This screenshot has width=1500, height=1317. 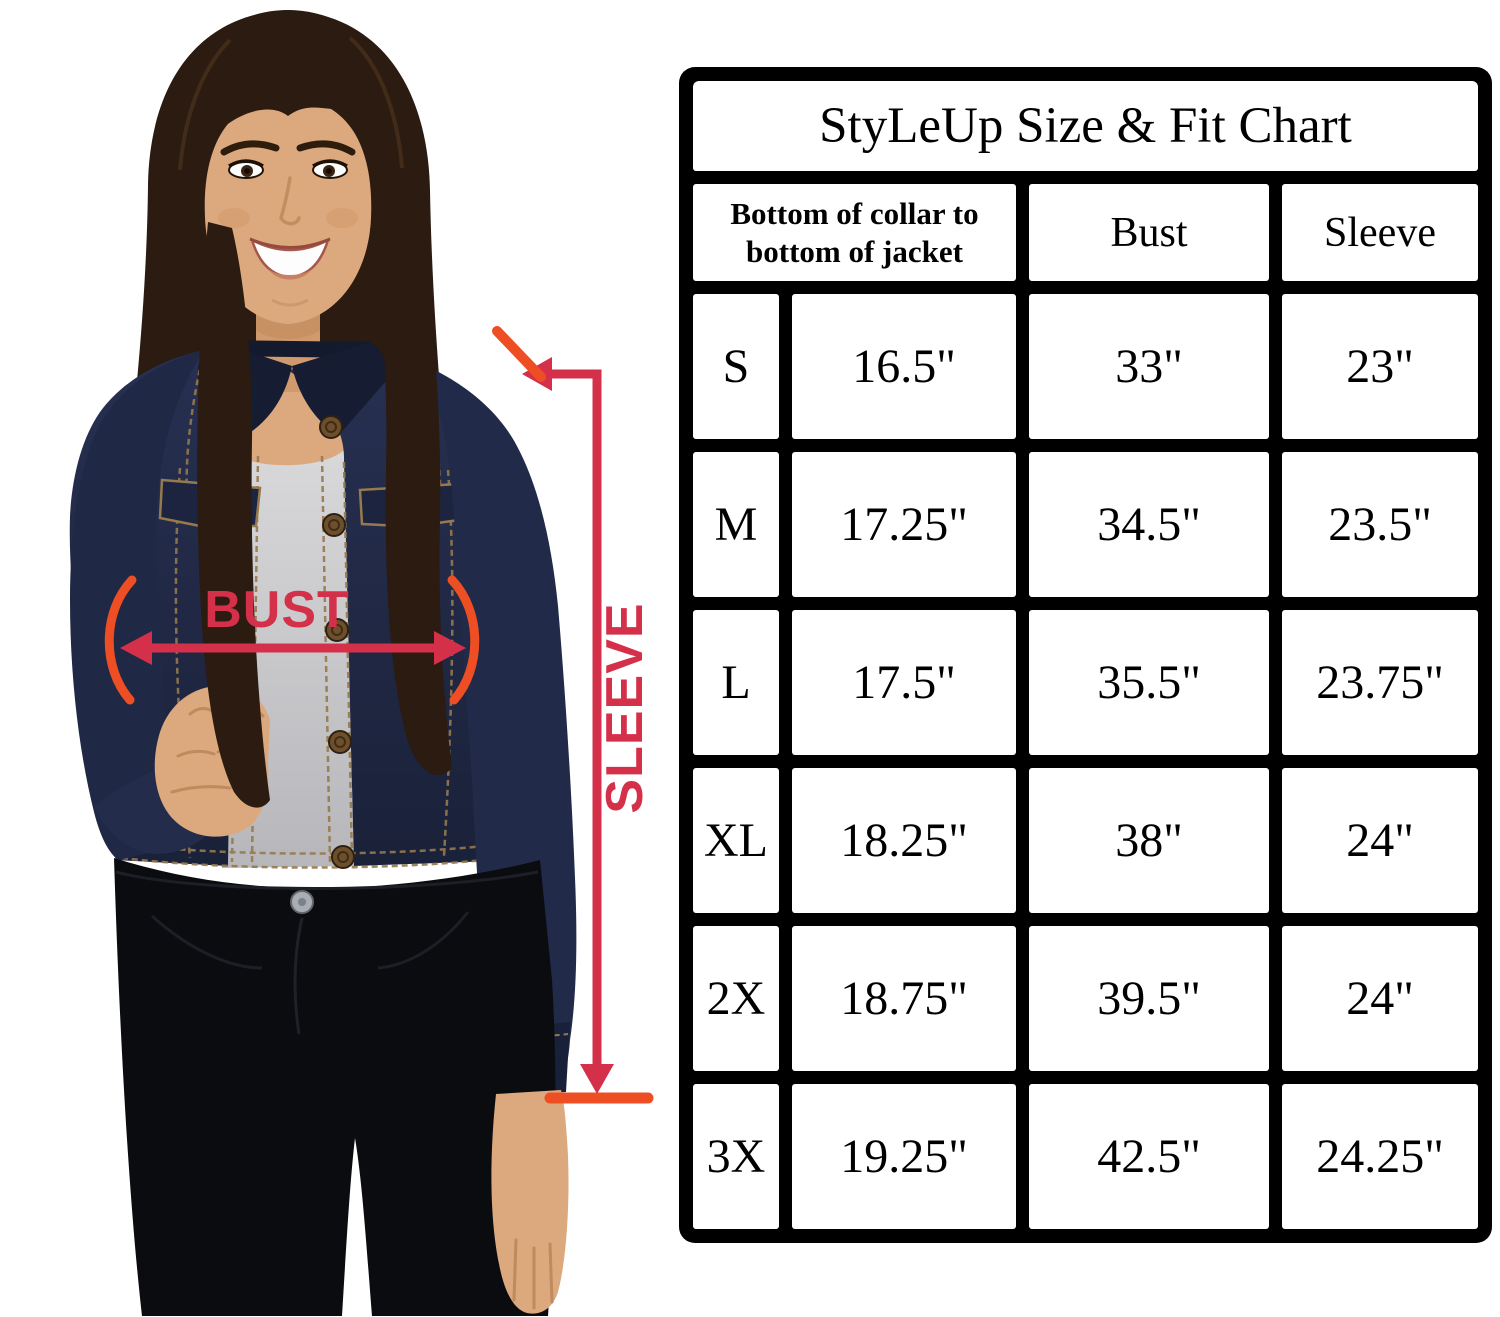 I want to click on cheek-right, so click(x=342, y=218).